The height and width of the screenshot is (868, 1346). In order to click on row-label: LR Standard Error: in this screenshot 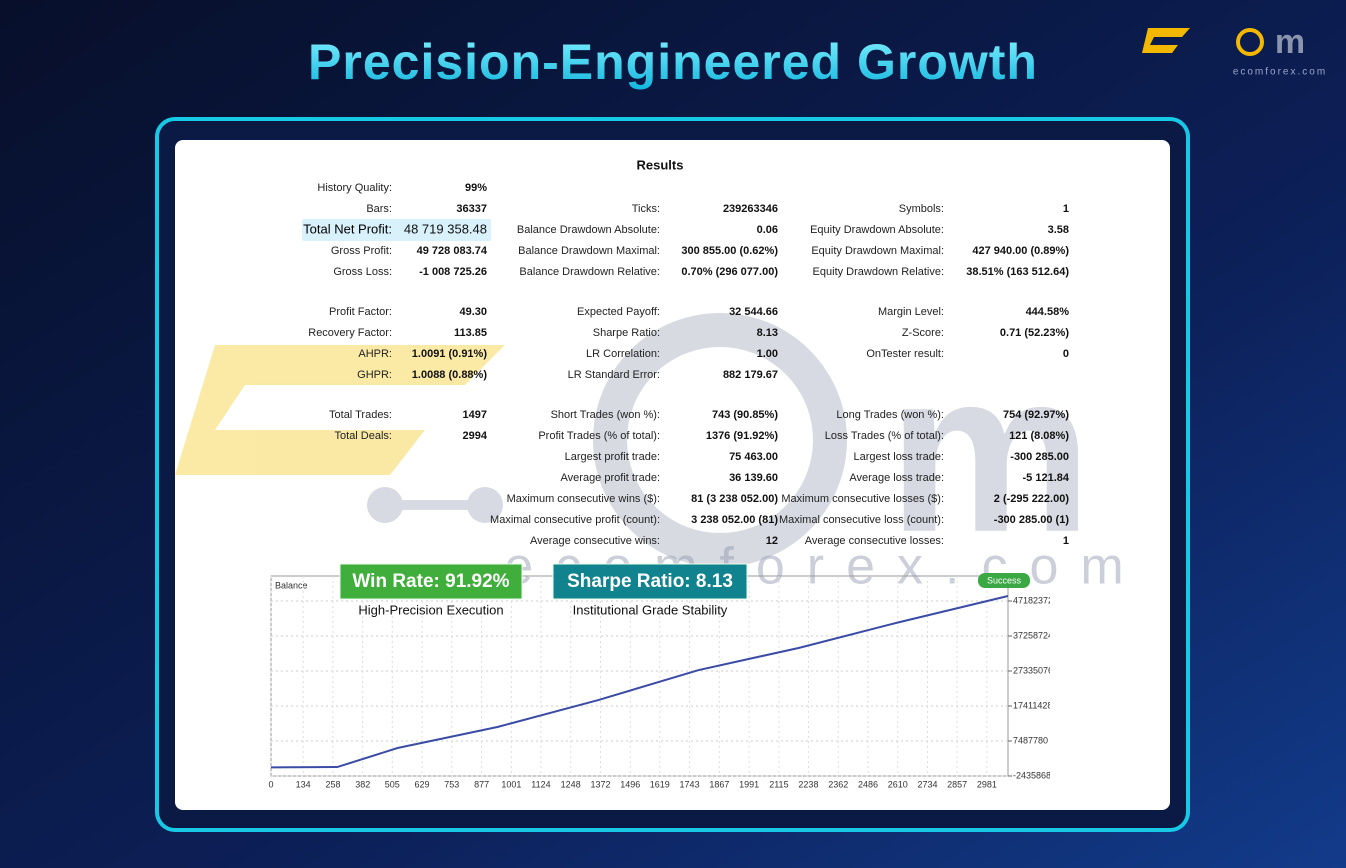, I will do `click(614, 375)`.